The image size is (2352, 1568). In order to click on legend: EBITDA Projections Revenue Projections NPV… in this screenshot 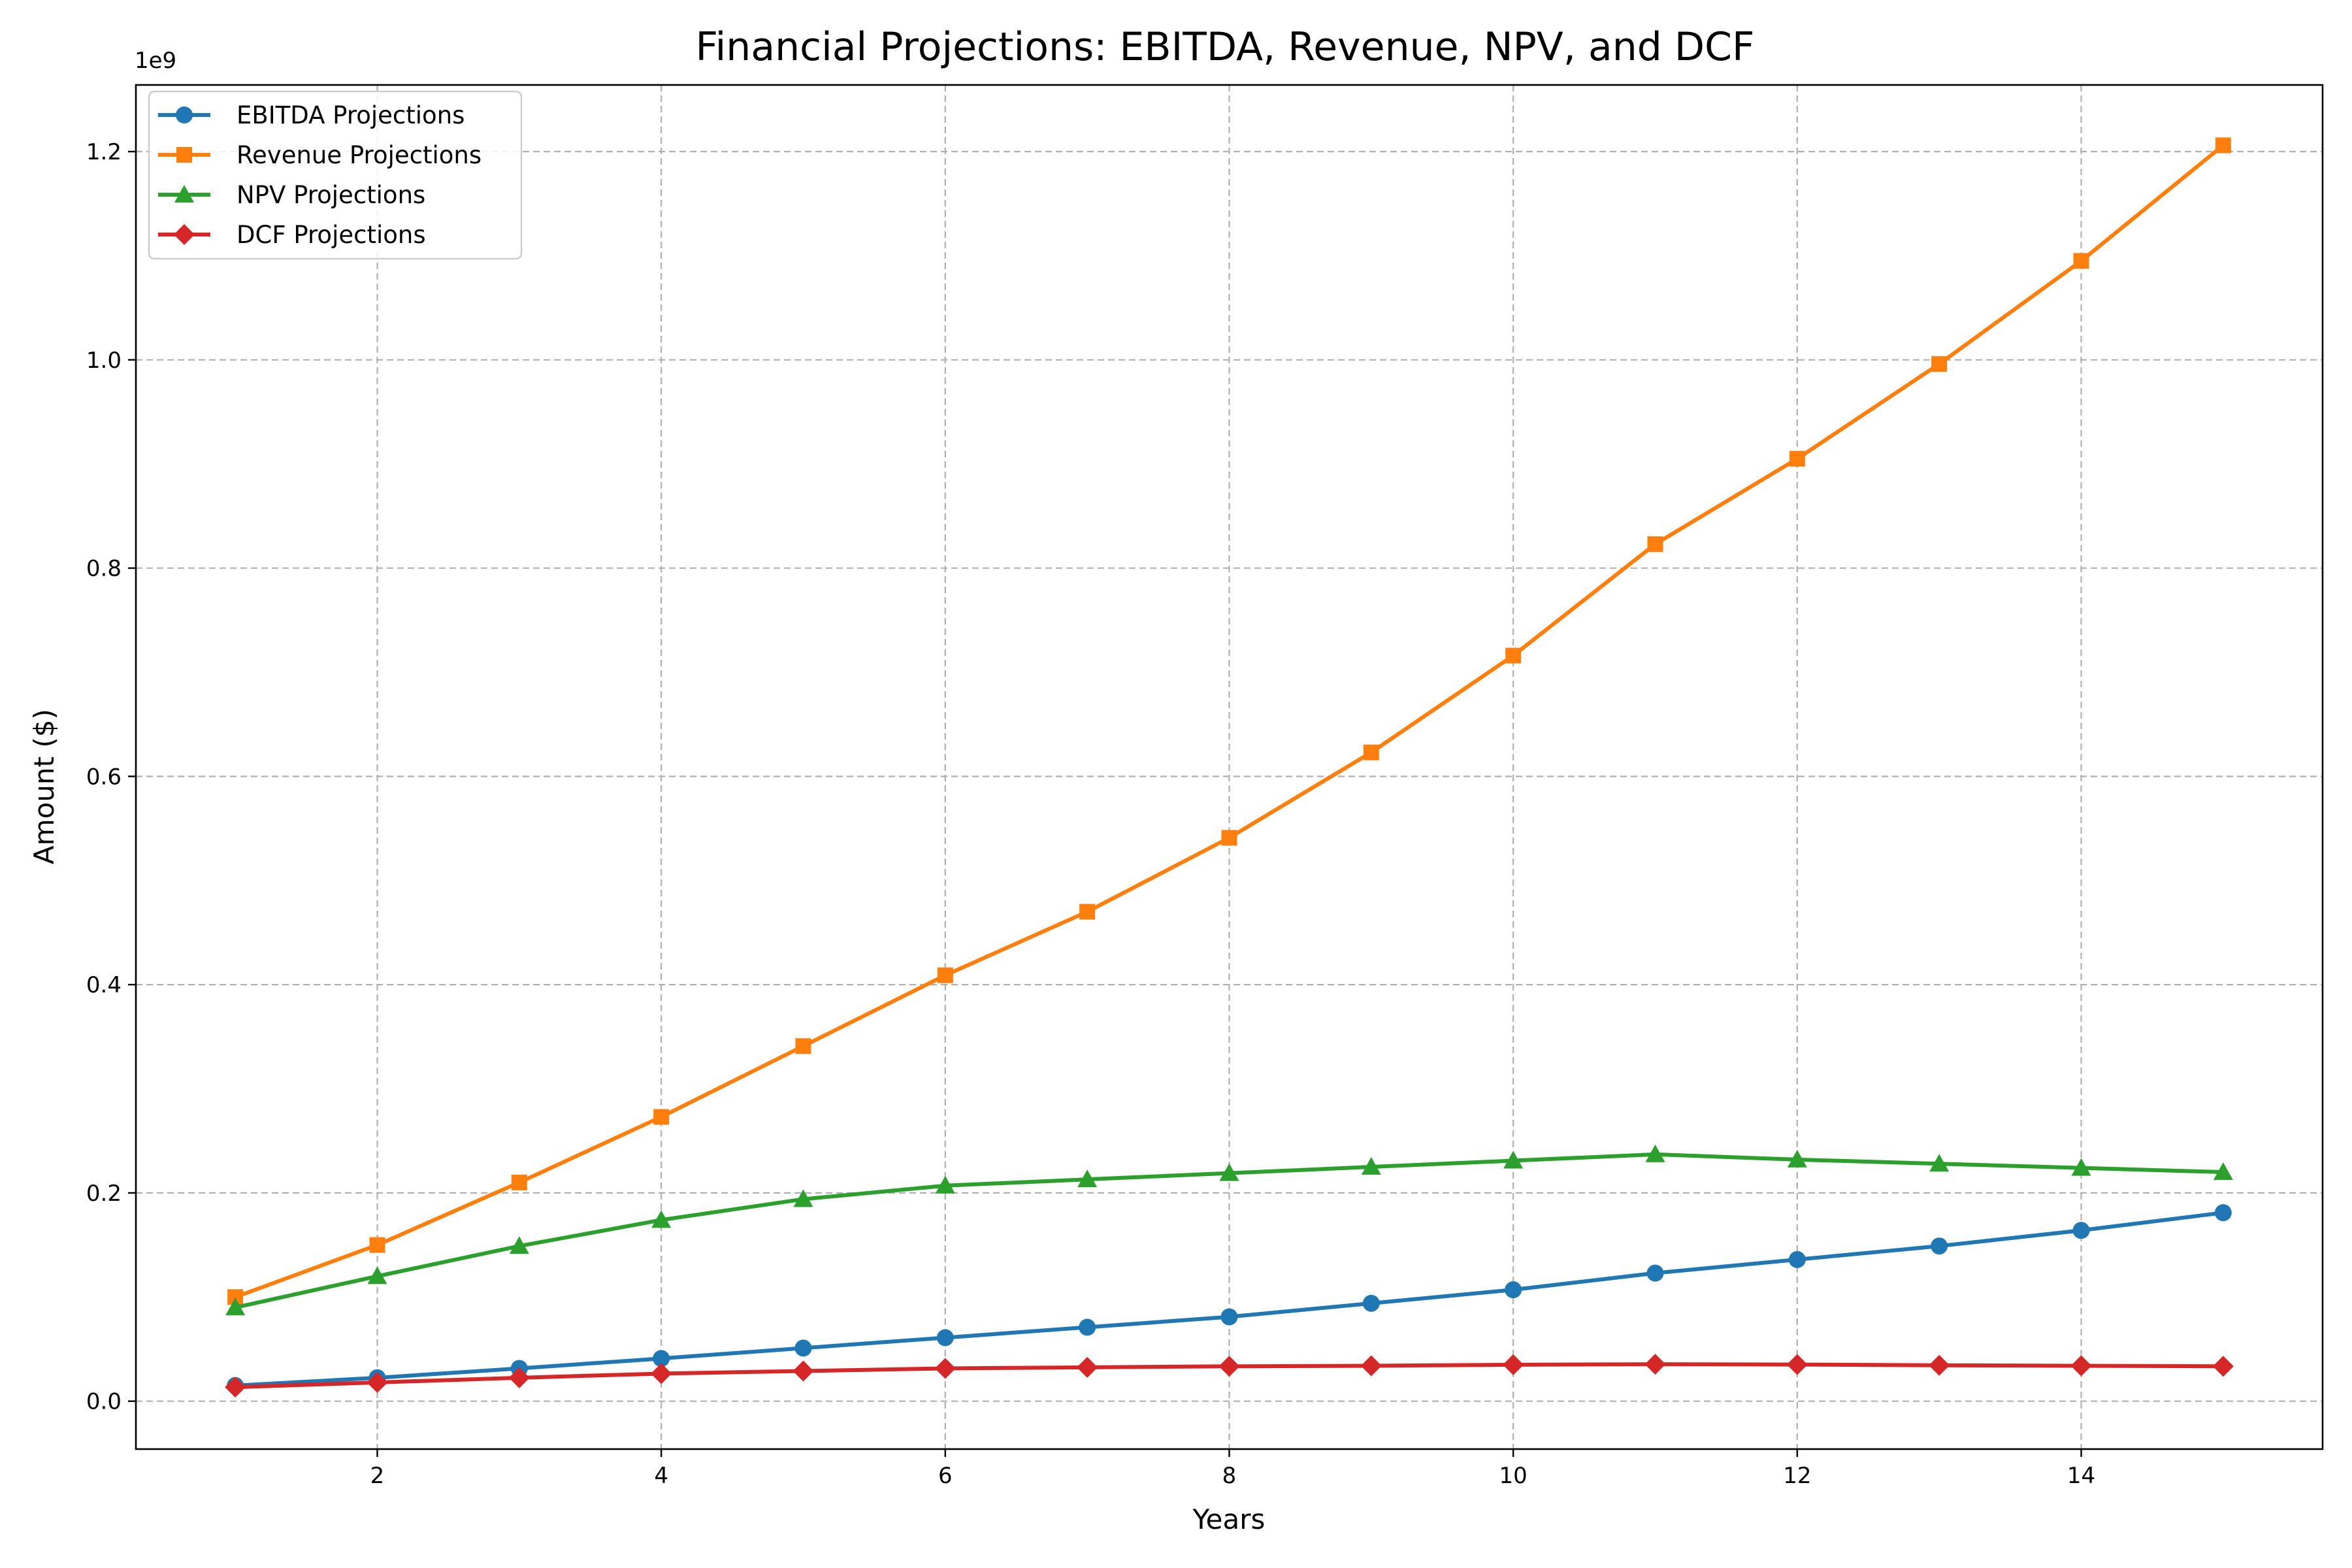, I will do `click(335, 175)`.